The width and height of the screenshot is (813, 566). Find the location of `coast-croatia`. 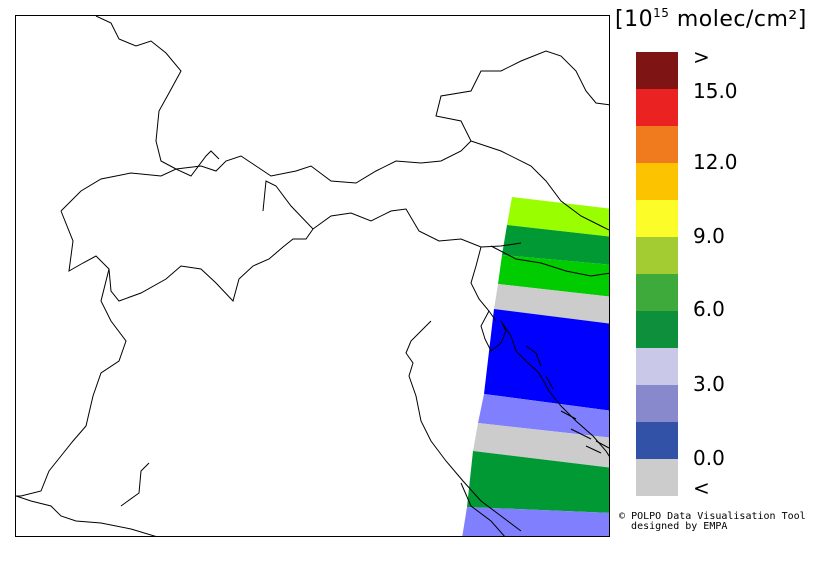

coast-croatia is located at coordinates (554, 388).